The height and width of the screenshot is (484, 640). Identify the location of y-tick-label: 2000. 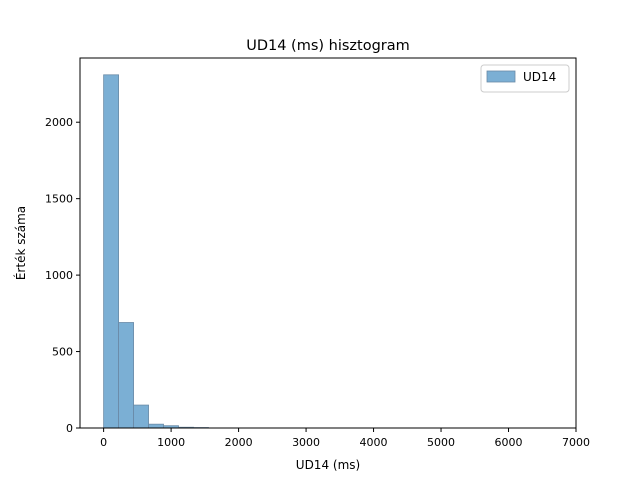
(59, 122).